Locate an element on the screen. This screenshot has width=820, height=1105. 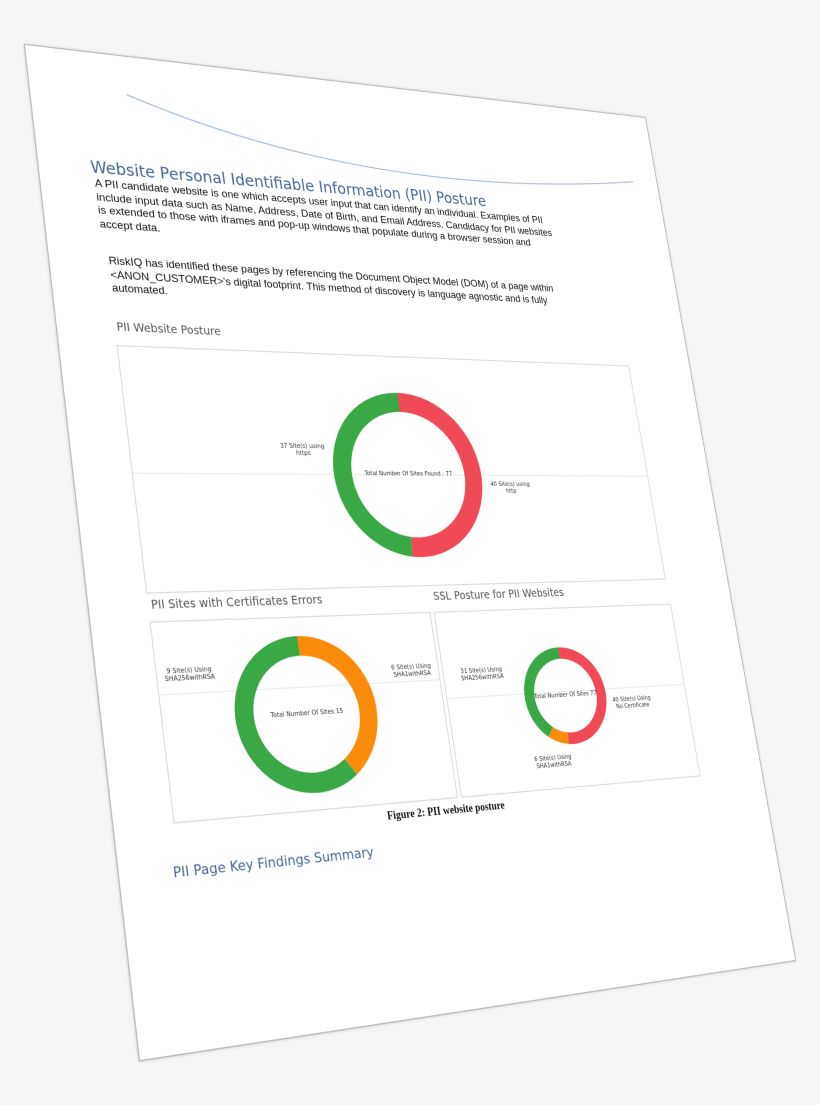
slice-label-sha256: 31 Site(s) Using SHA256withRSA is located at coordinates (482, 674).